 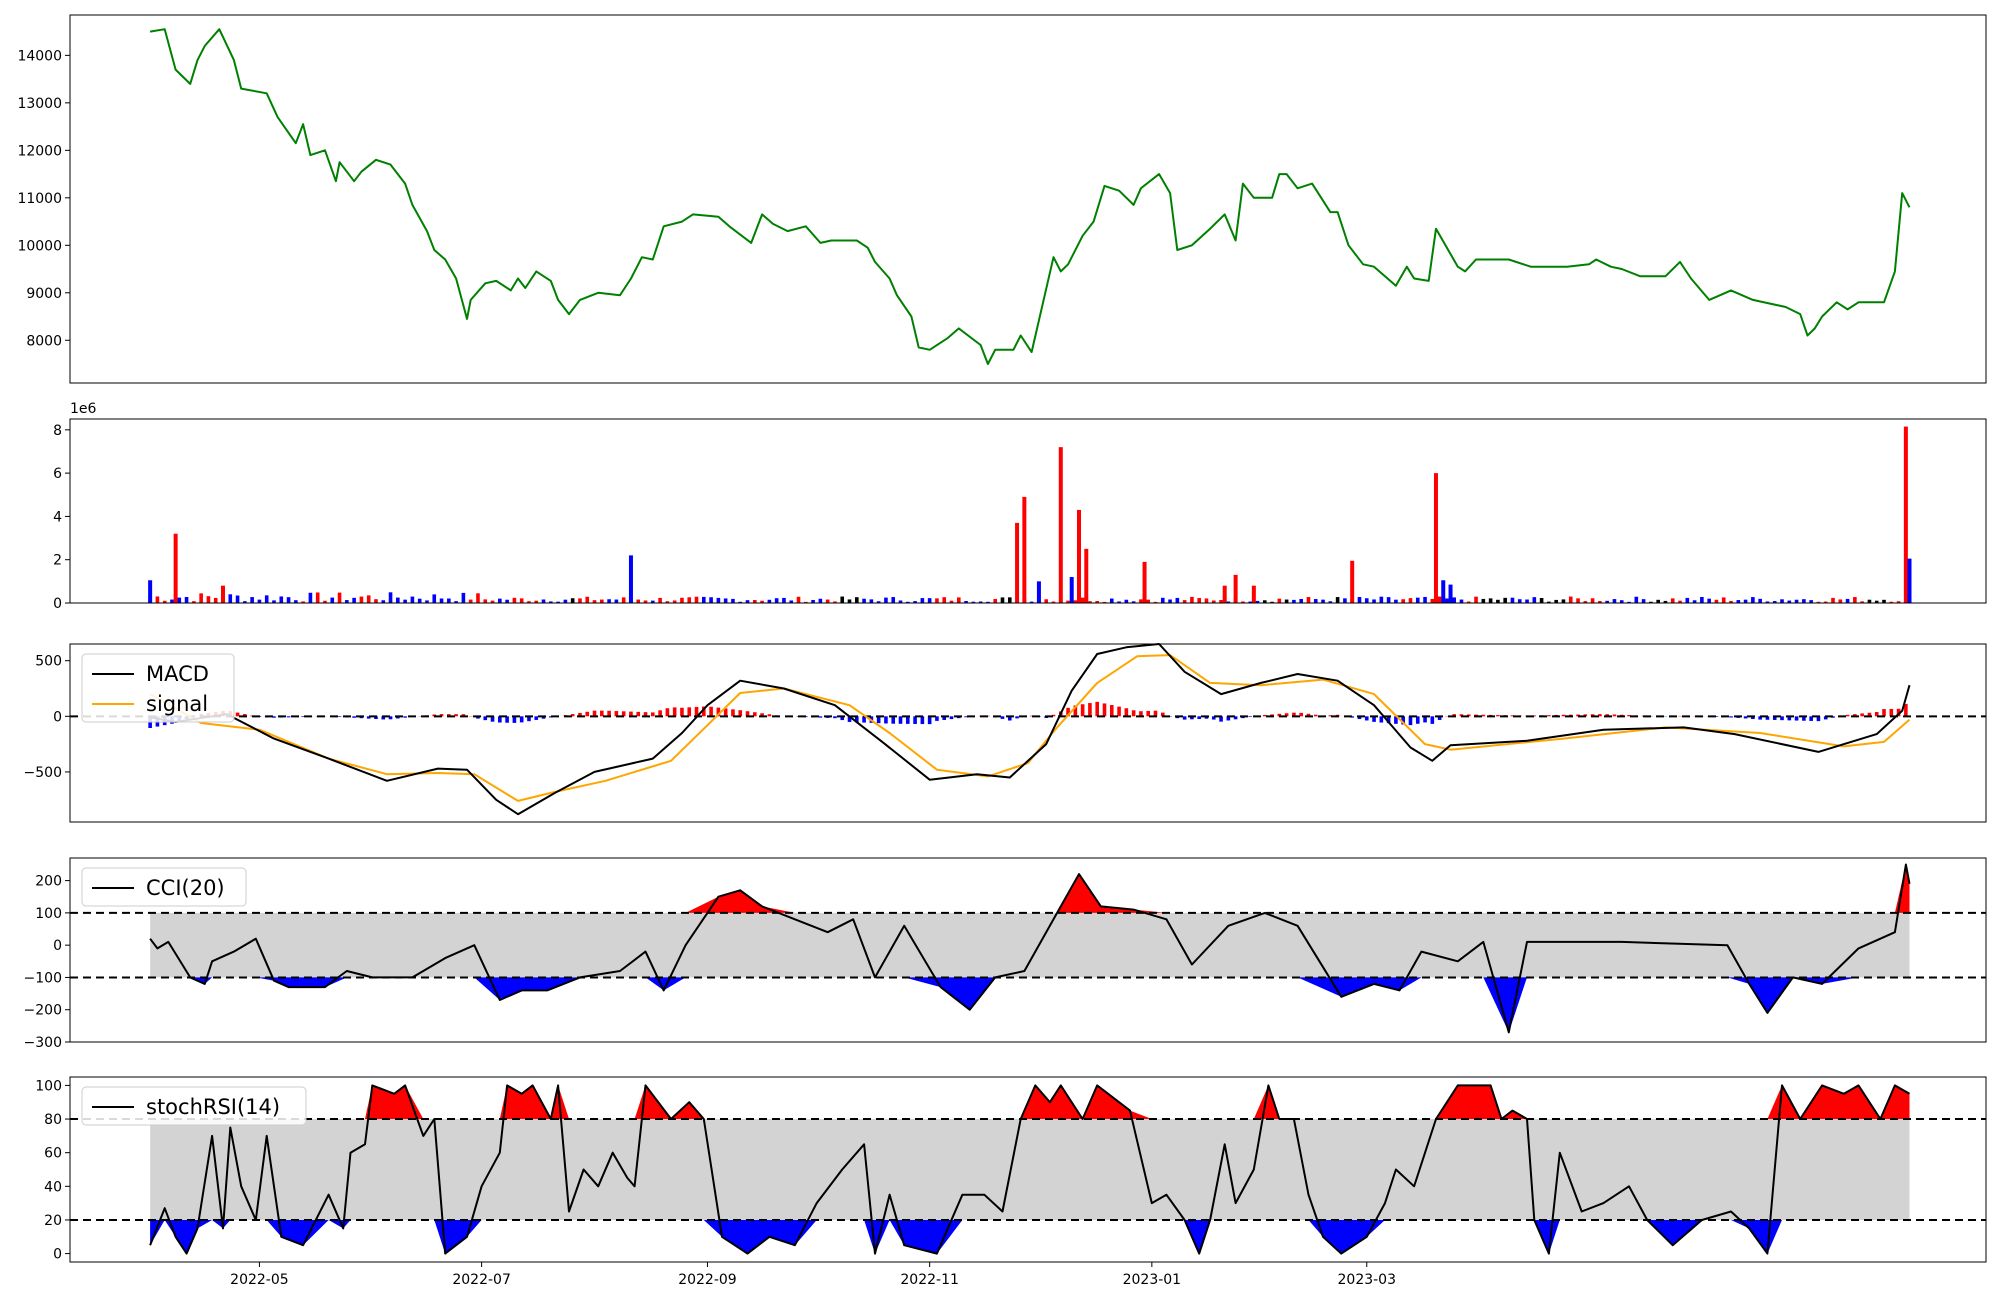 I want to click on y-tick-label: 100, so click(x=48, y=1086).